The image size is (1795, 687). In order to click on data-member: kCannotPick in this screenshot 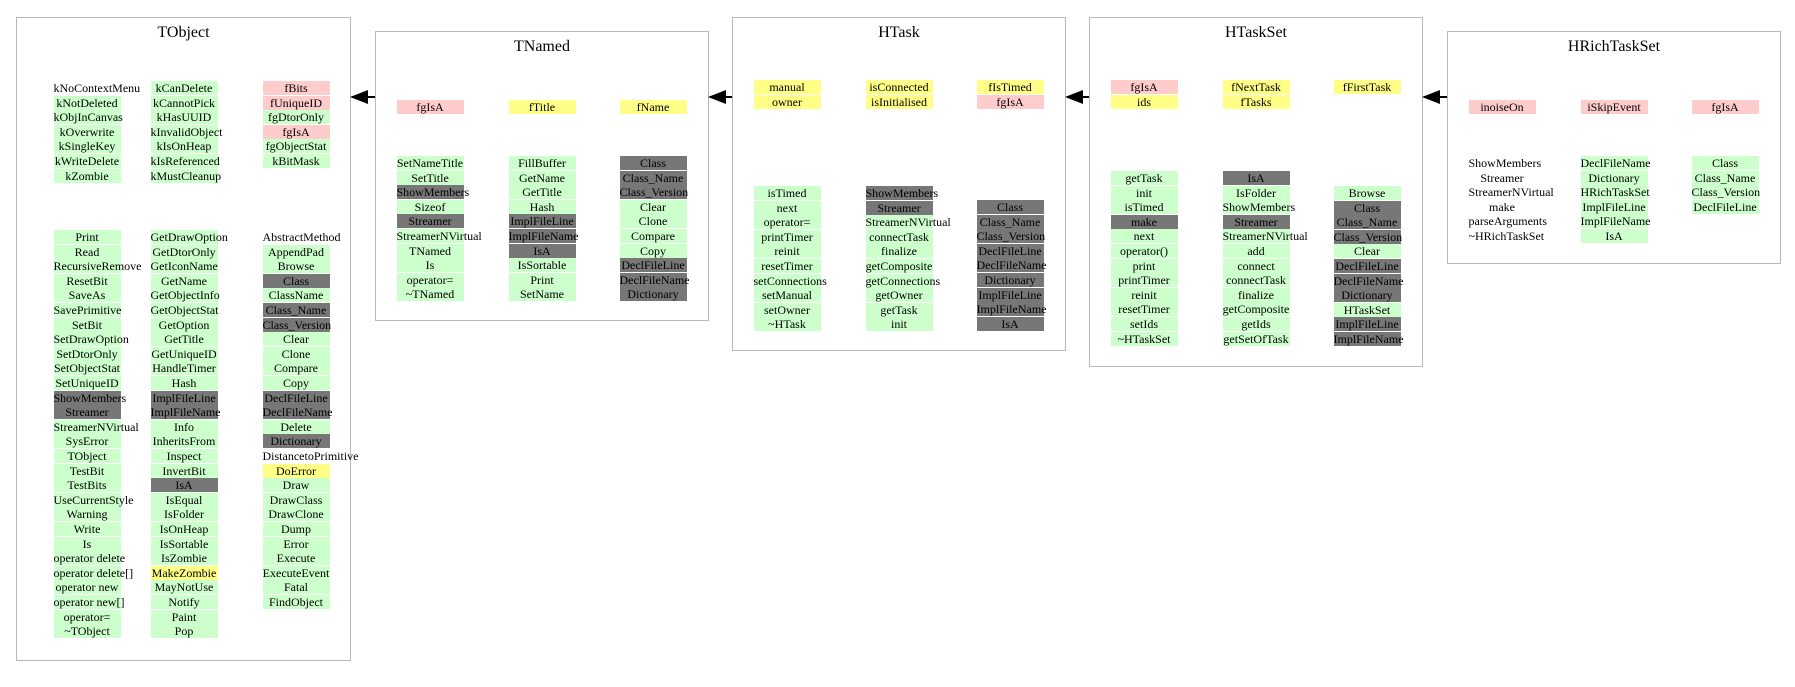, I will do `click(184, 102)`.